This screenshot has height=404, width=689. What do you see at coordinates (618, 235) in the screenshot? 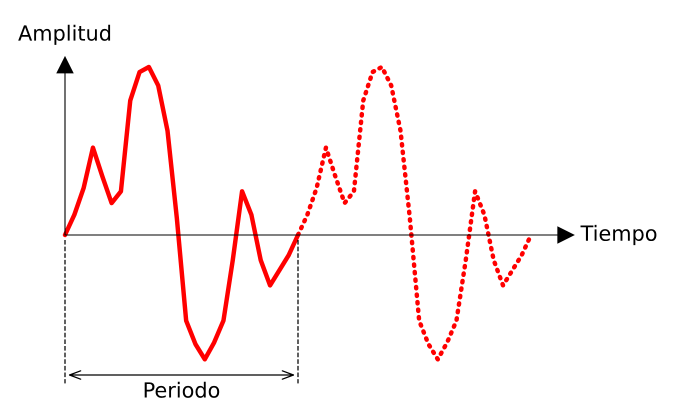
I see `x-axis-title: Tiempo` at bounding box center [618, 235].